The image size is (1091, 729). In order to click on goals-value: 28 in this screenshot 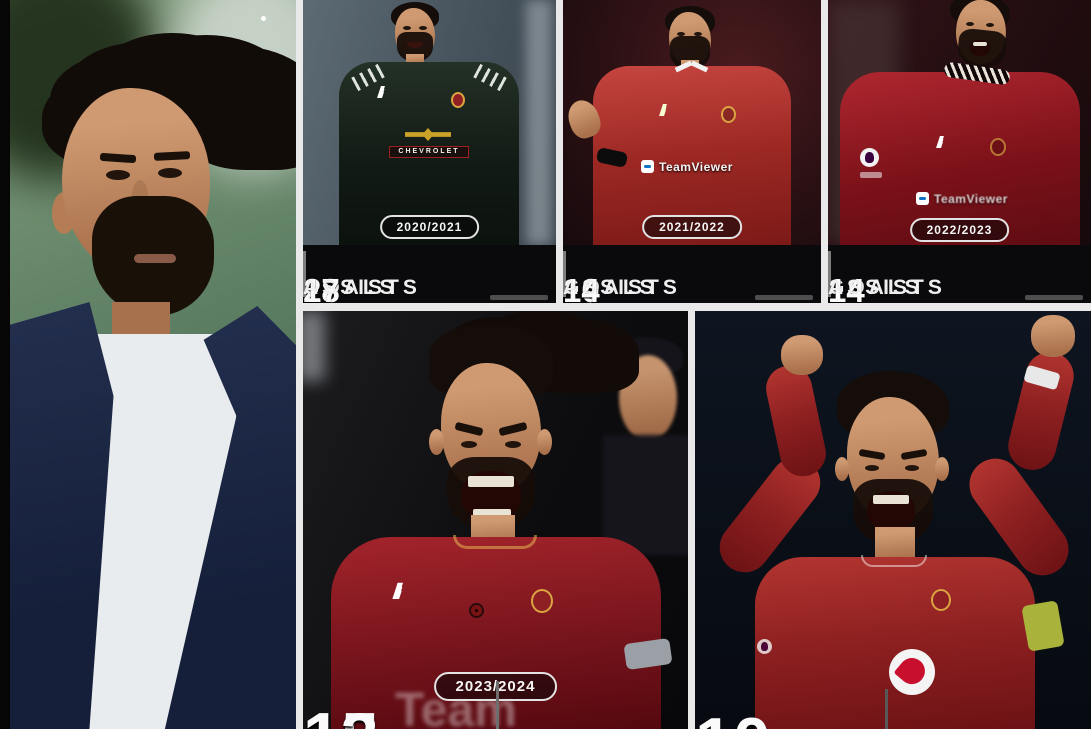, I will do `click(321, 287)`.